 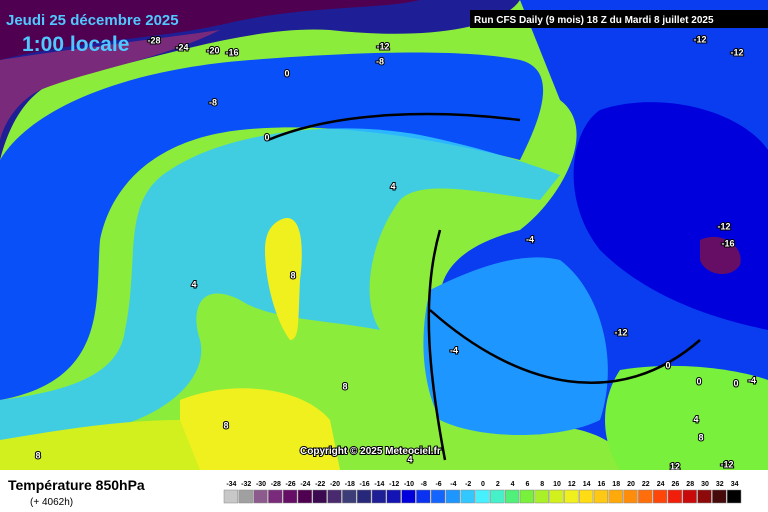 What do you see at coordinates (92, 20) in the screenshot?
I see `forecast-date: Jeudi 25 décembre 2025` at bounding box center [92, 20].